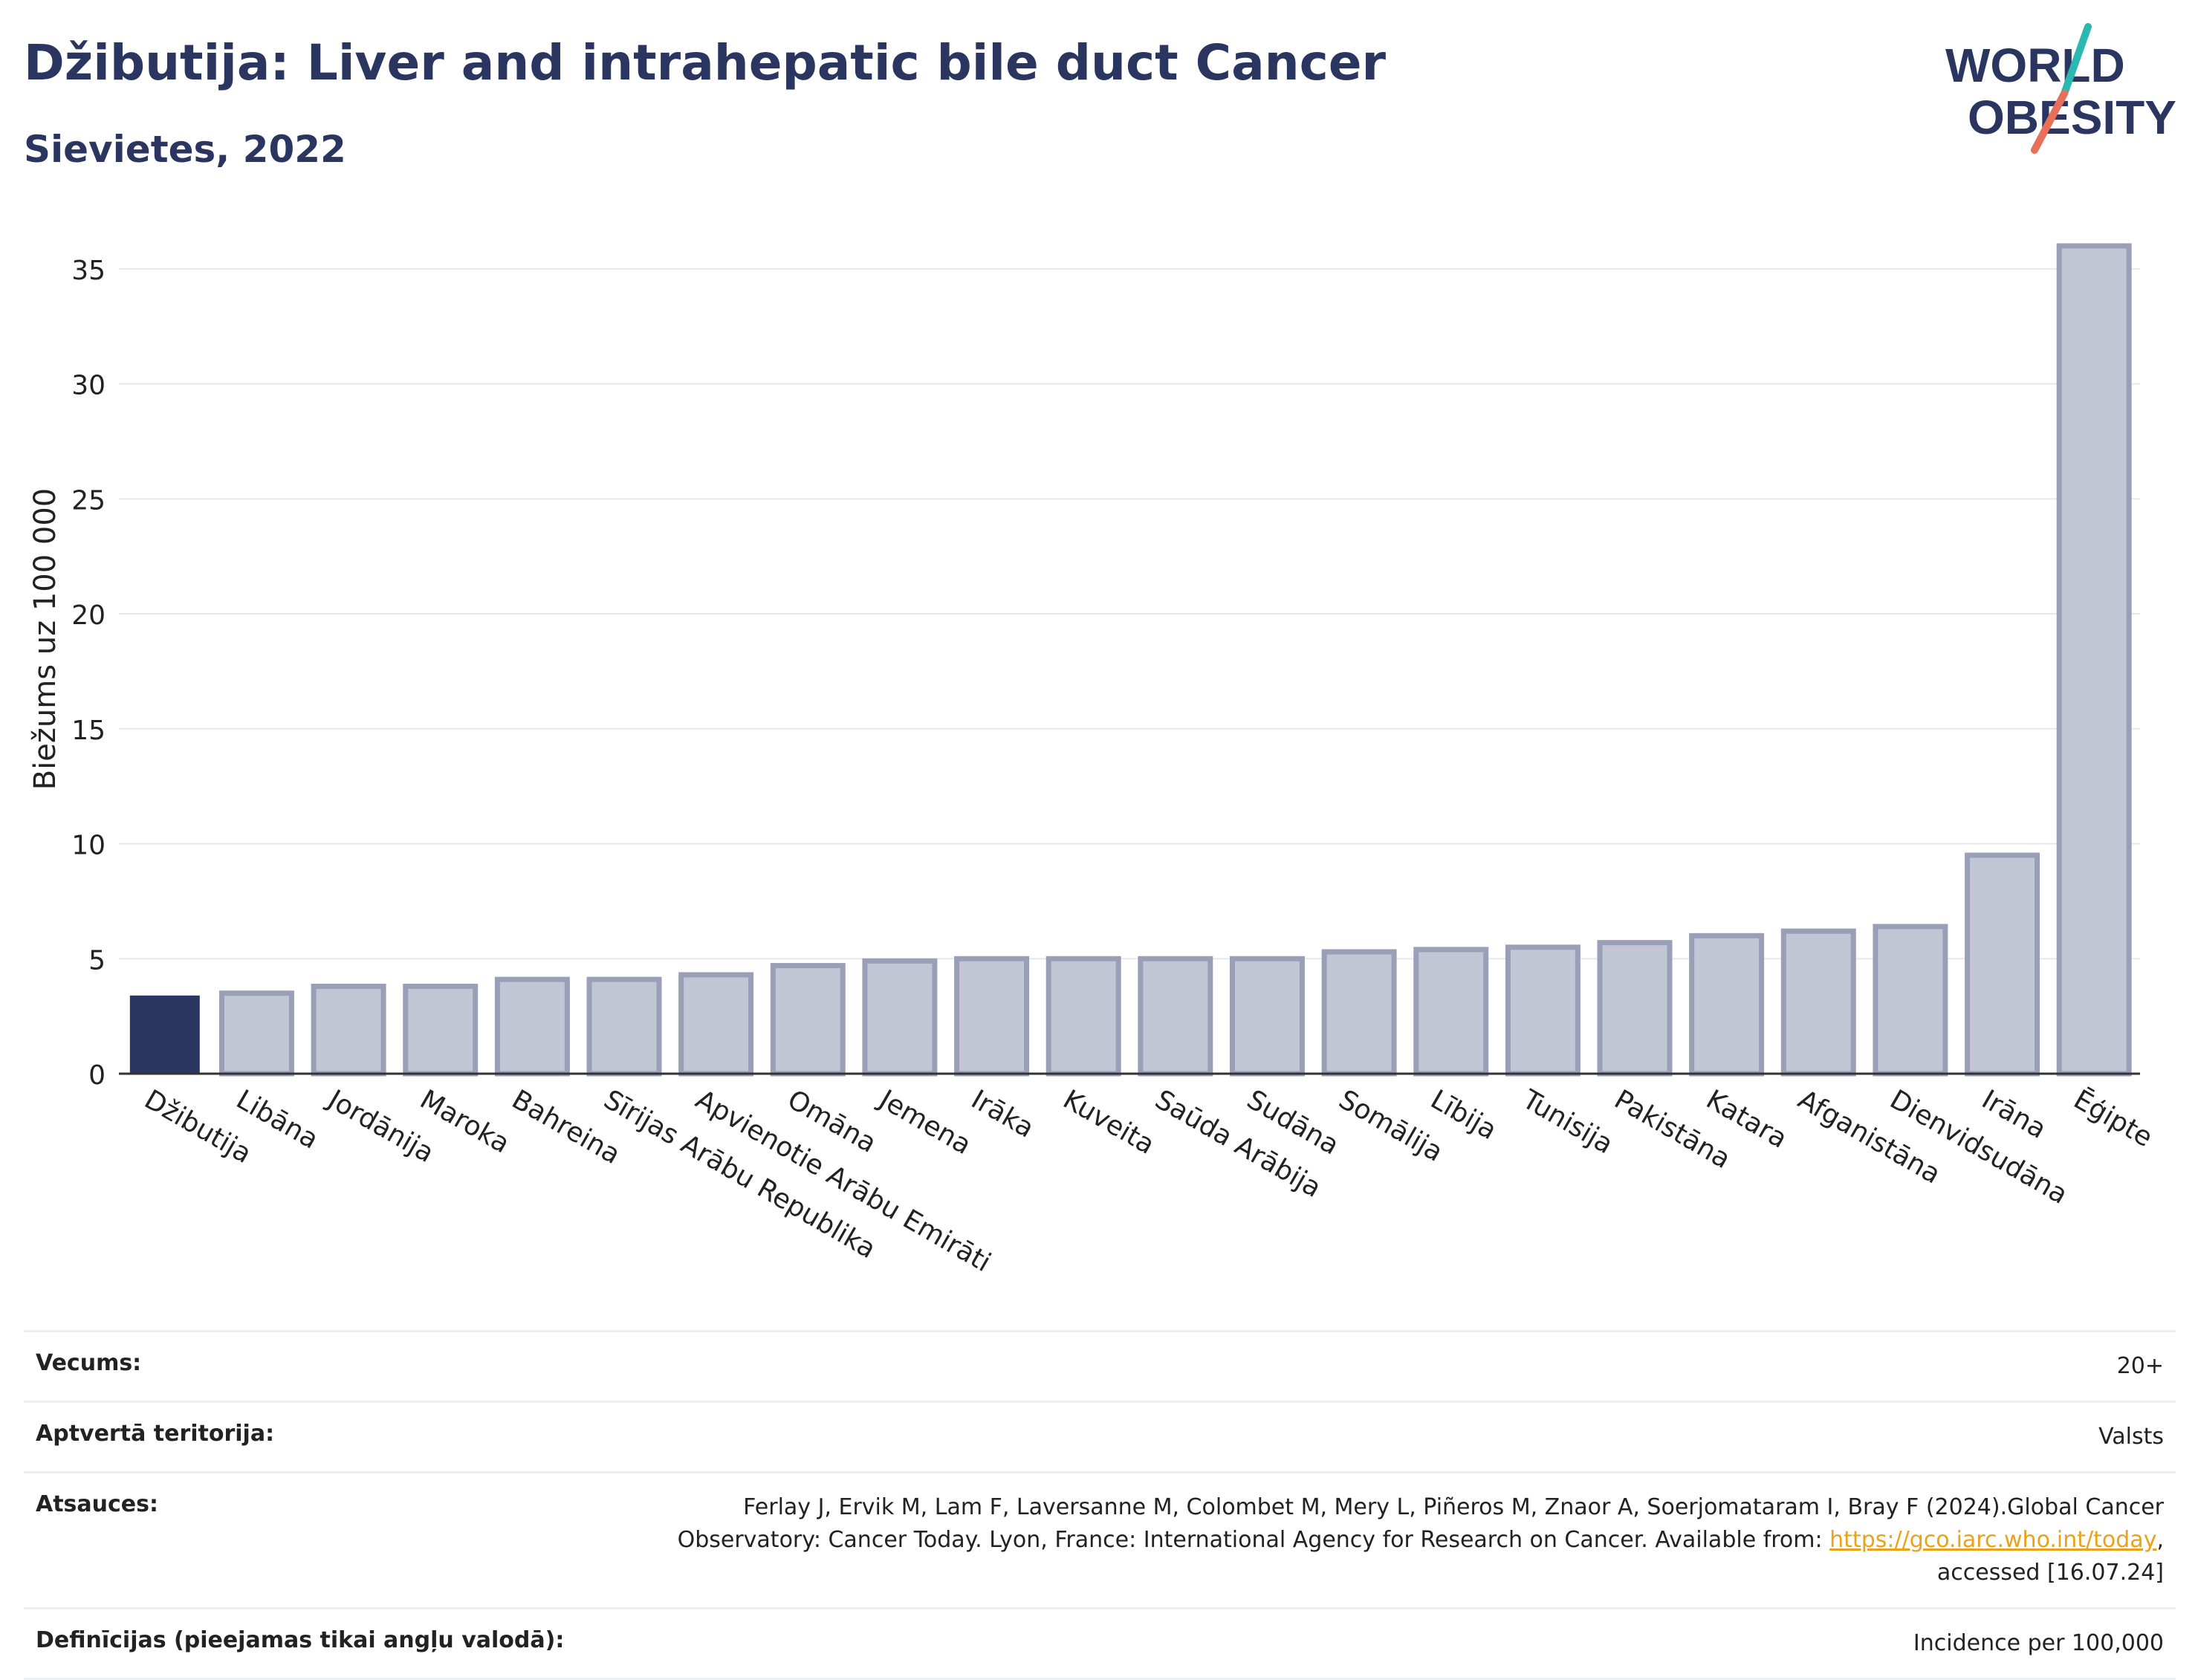  Describe the element at coordinates (97, 961) in the screenshot. I see `y-tick-label: 5` at that location.